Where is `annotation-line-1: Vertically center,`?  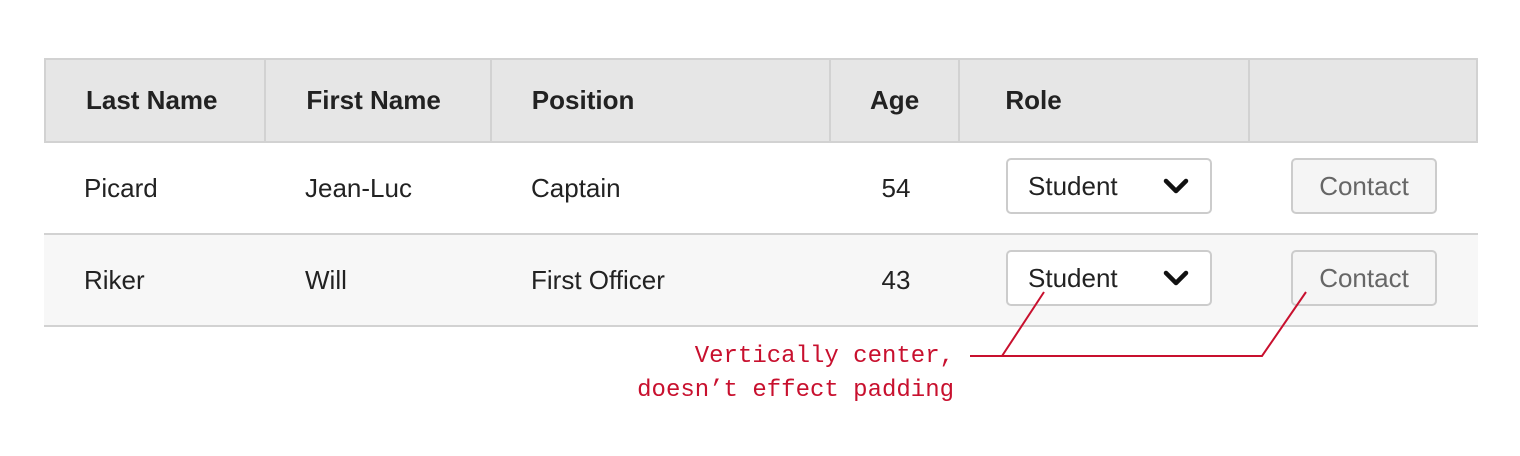
annotation-line-1: Vertically center, is located at coordinates (824, 356).